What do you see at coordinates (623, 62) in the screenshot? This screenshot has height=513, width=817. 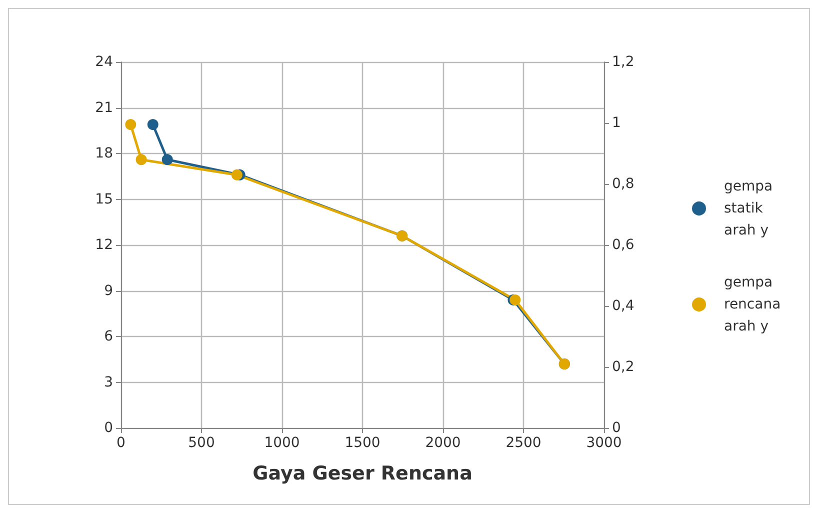 I see `y2-tick-label: 1,2` at bounding box center [623, 62].